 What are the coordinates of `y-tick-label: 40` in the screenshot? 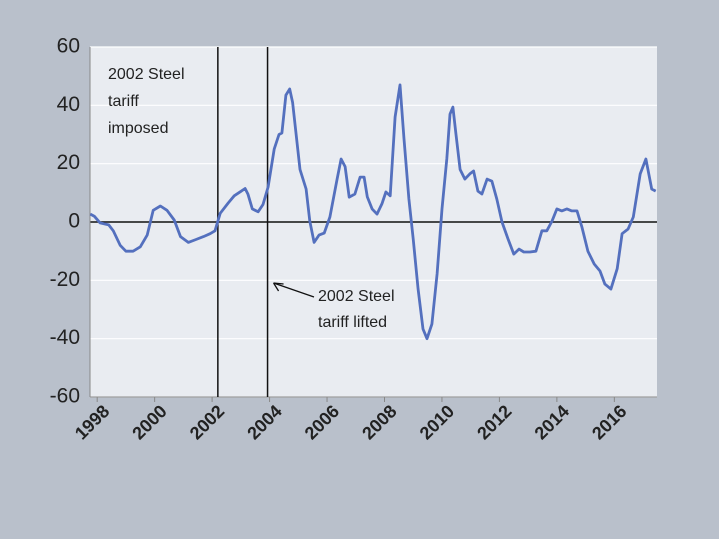 It's located at (68, 104).